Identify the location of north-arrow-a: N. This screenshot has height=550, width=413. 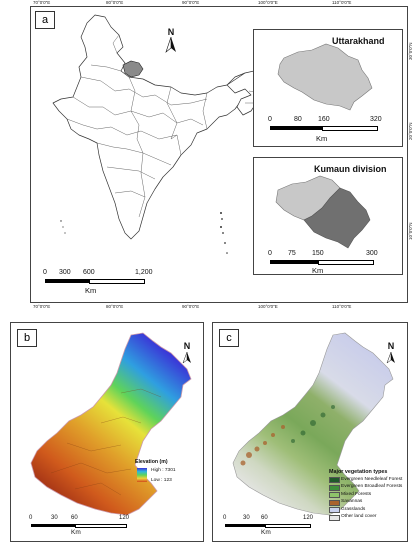
(171, 42).